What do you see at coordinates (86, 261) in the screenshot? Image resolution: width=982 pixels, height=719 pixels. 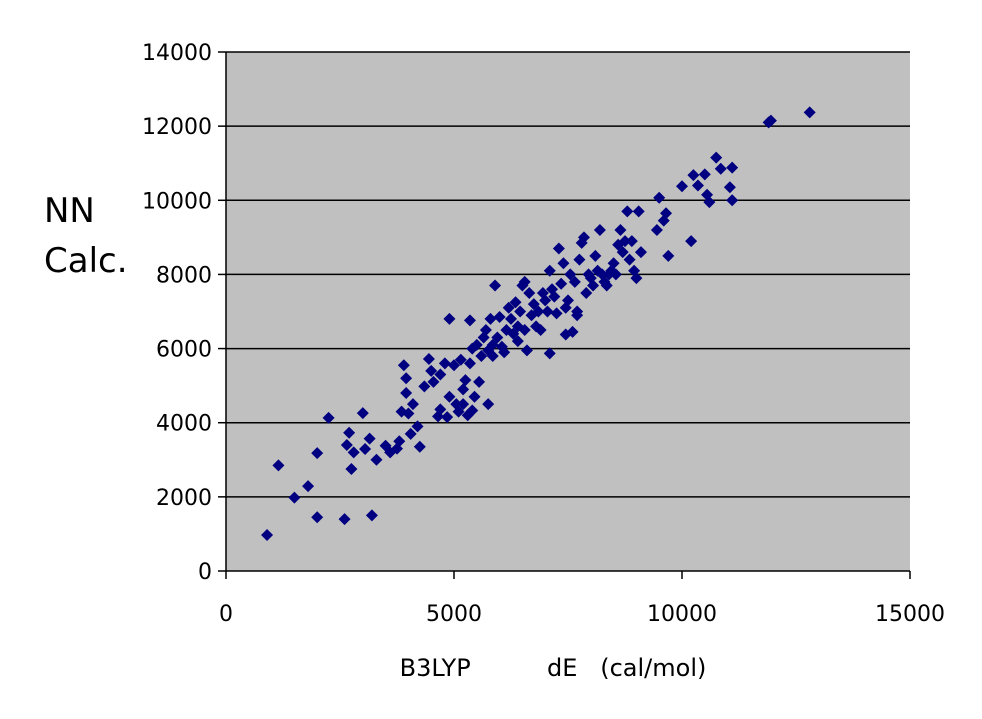 I see `y-axis-title-line-2: Calc.` at bounding box center [86, 261].